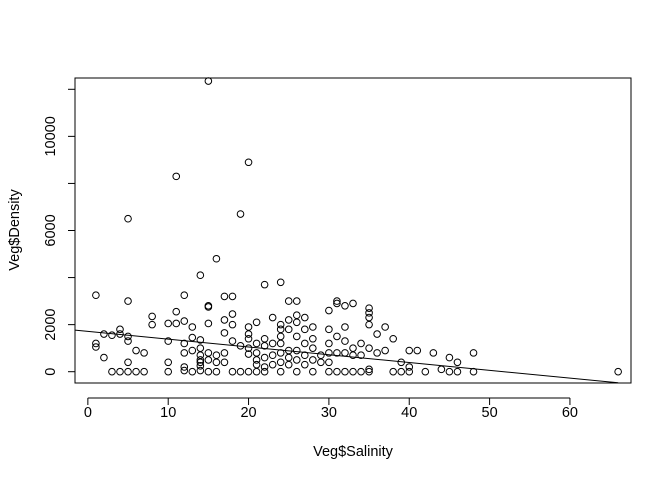 The image size is (672, 480). Describe the element at coordinates (51, 230) in the screenshot. I see `y-tick-label: 6000` at that location.